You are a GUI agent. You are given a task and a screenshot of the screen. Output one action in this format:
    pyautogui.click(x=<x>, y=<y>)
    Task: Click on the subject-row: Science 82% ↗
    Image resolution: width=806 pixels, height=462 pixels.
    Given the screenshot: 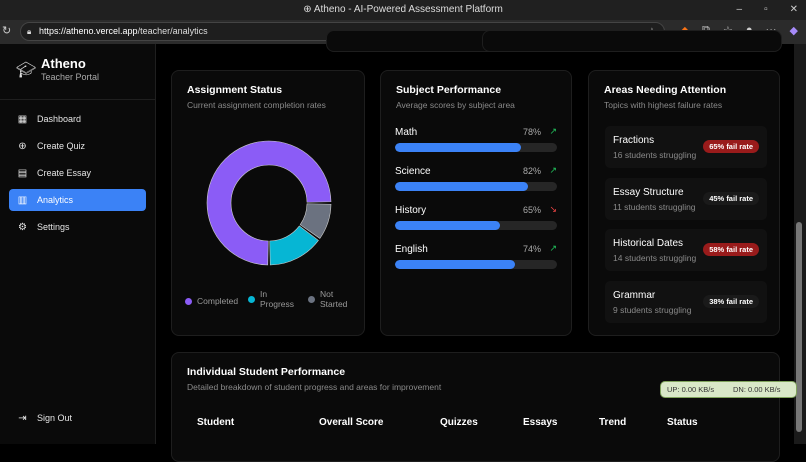 What is the action you would take?
    pyautogui.click(x=476, y=178)
    